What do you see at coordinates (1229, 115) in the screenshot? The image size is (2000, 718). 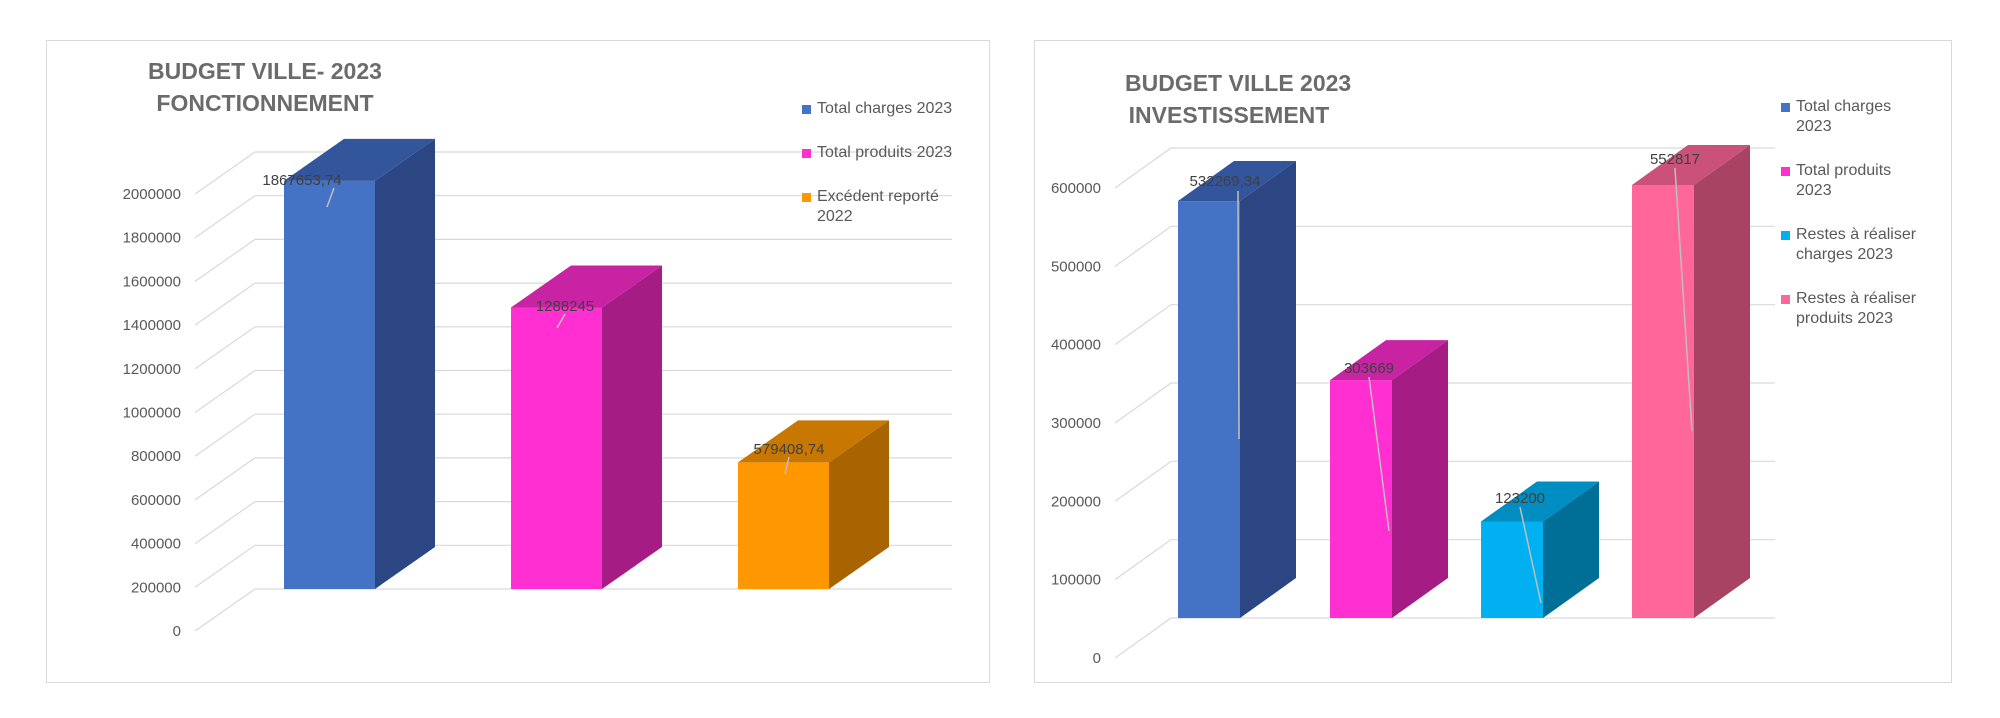 I see `chart-title-line-2: INVESTISSEMENT` at bounding box center [1229, 115].